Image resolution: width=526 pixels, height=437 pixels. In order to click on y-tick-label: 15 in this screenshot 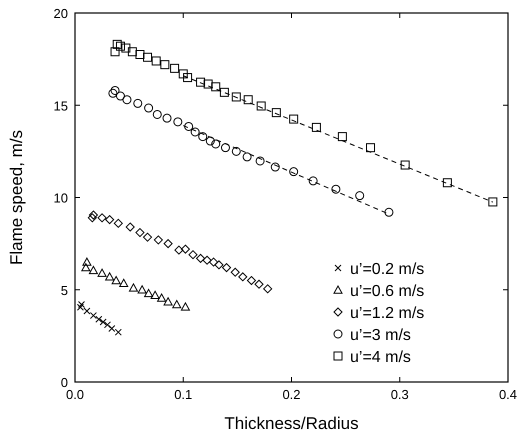, I will do `click(61, 106)`.